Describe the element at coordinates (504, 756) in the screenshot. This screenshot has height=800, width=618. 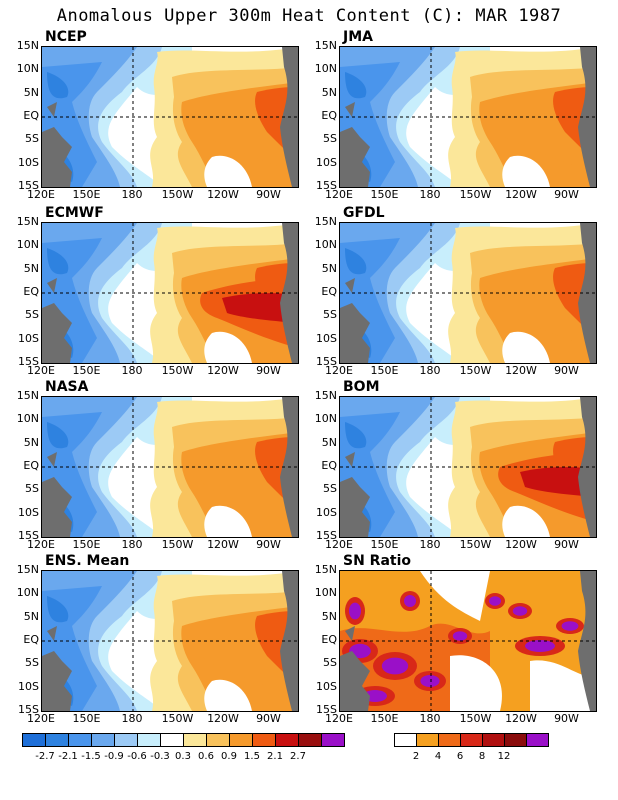
I see `snr-label: 12` at that location.